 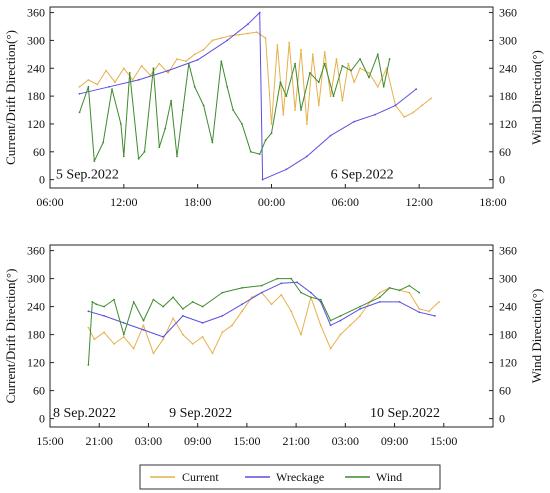 I want to click on y-tick-label: 240, so click(x=36, y=307).